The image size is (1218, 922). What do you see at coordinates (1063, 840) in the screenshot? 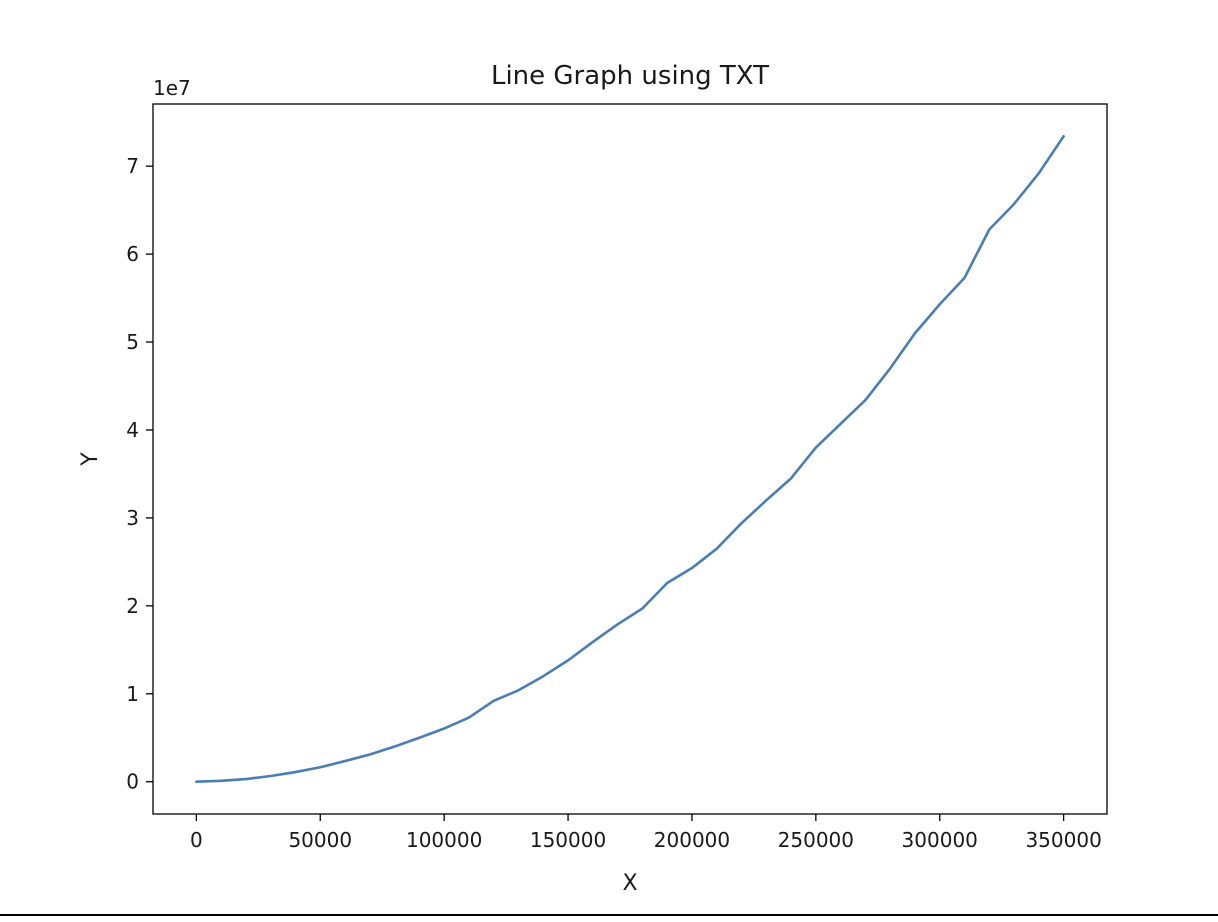
I see `x-tick-label: 350000` at bounding box center [1063, 840].